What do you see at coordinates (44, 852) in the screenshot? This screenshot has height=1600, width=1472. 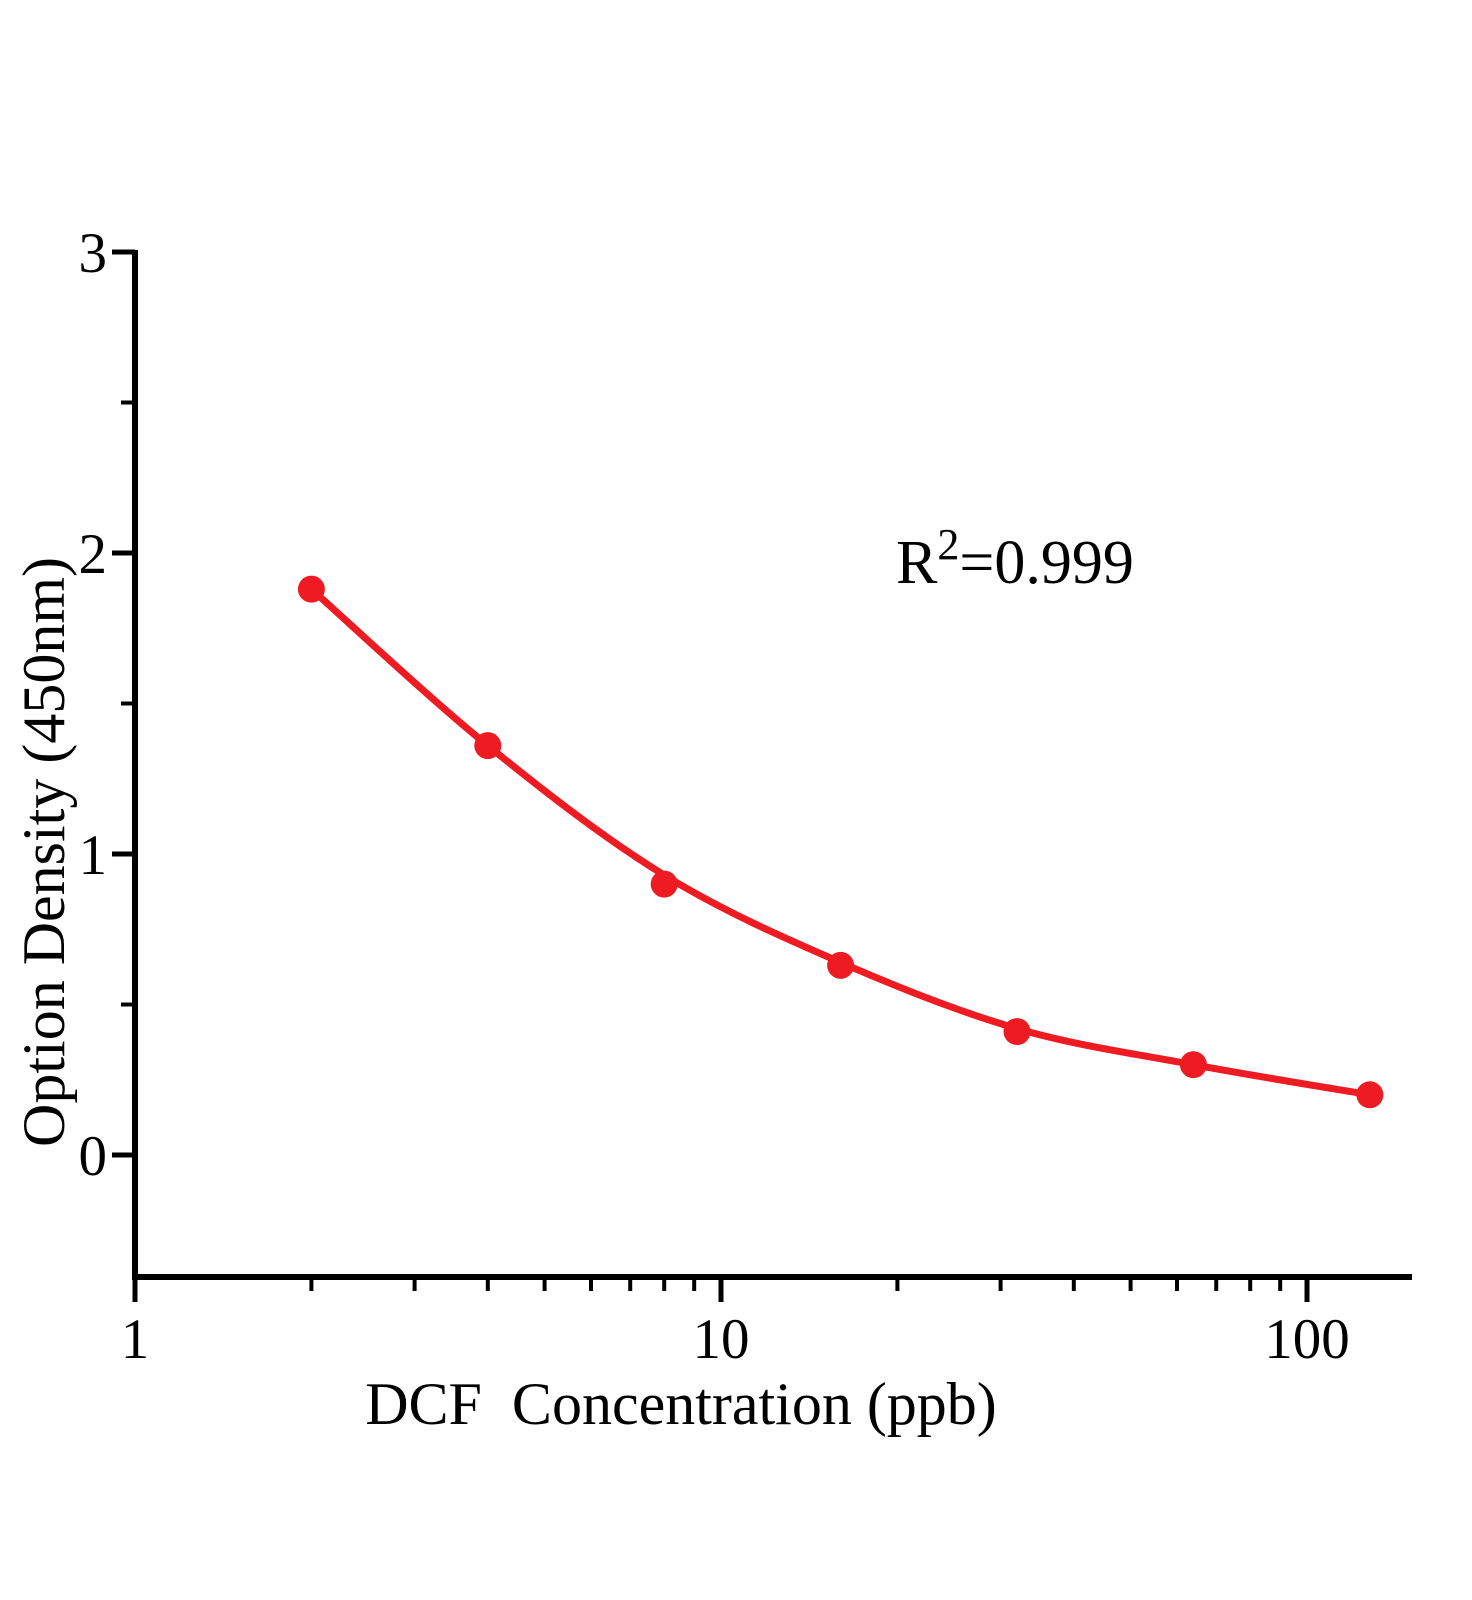 I see `y-axis-title: Option Density (450nm)` at bounding box center [44, 852].